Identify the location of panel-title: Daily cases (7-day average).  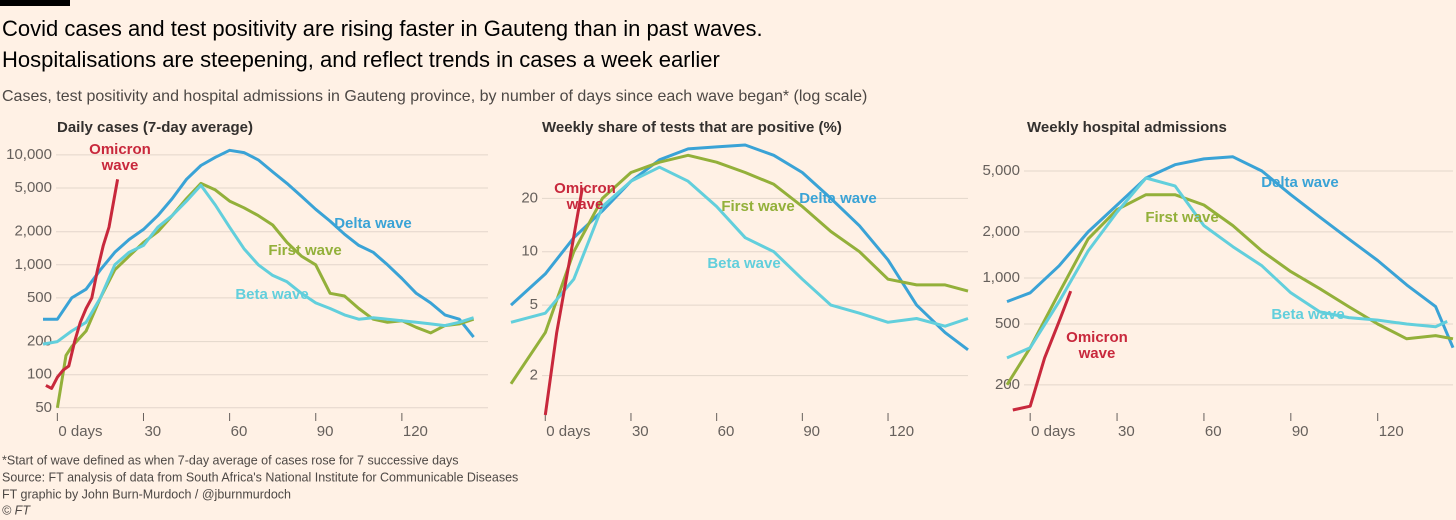
(155, 127).